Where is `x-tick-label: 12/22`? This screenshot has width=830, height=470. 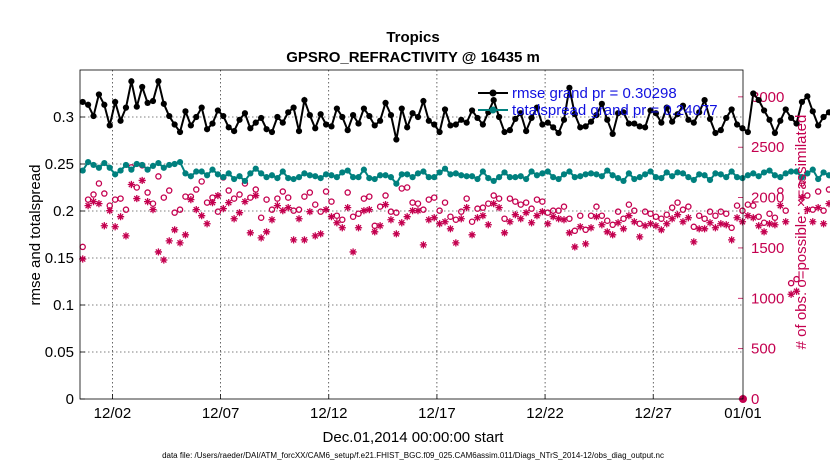 x-tick-label: 12/22 is located at coordinates (545, 413).